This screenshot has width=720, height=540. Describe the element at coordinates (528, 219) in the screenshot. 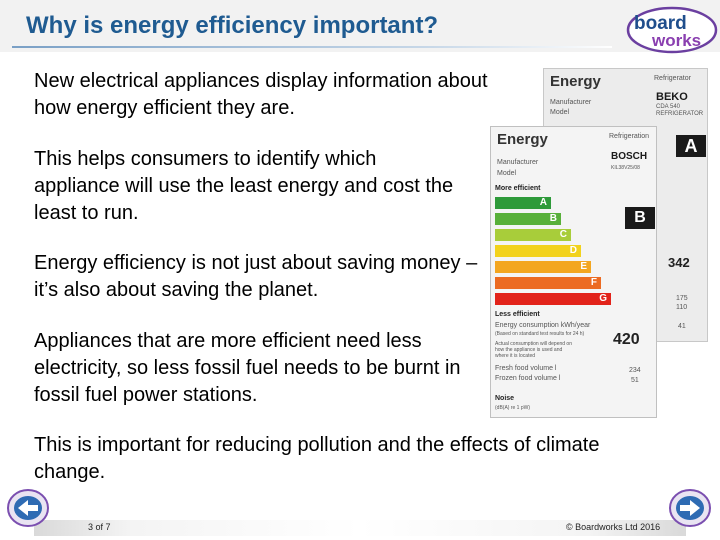

I see `efficiency-bar-b: B` at that location.